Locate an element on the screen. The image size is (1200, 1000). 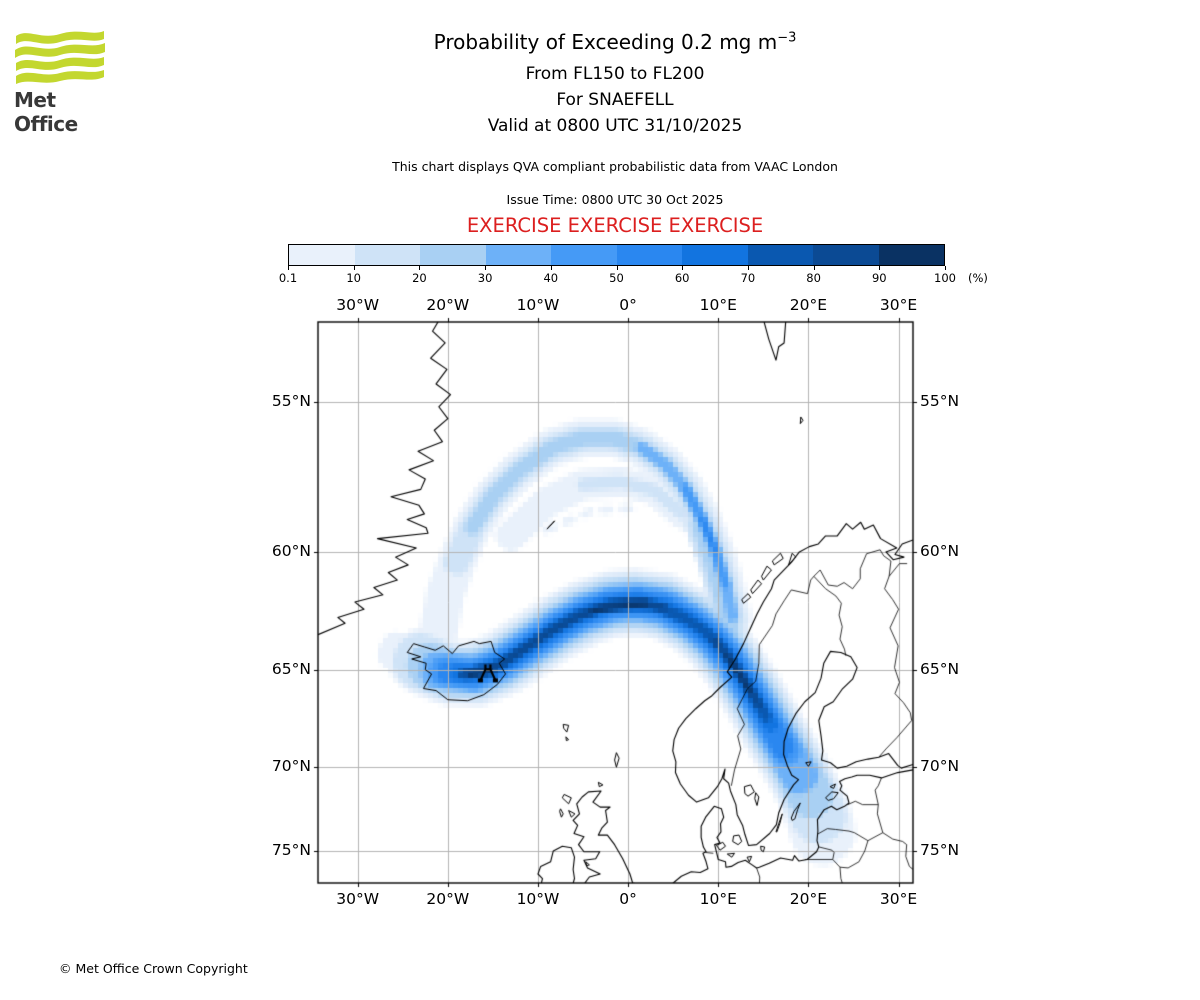
lon-tick-label-bottom: 30°W is located at coordinates (358, 899).